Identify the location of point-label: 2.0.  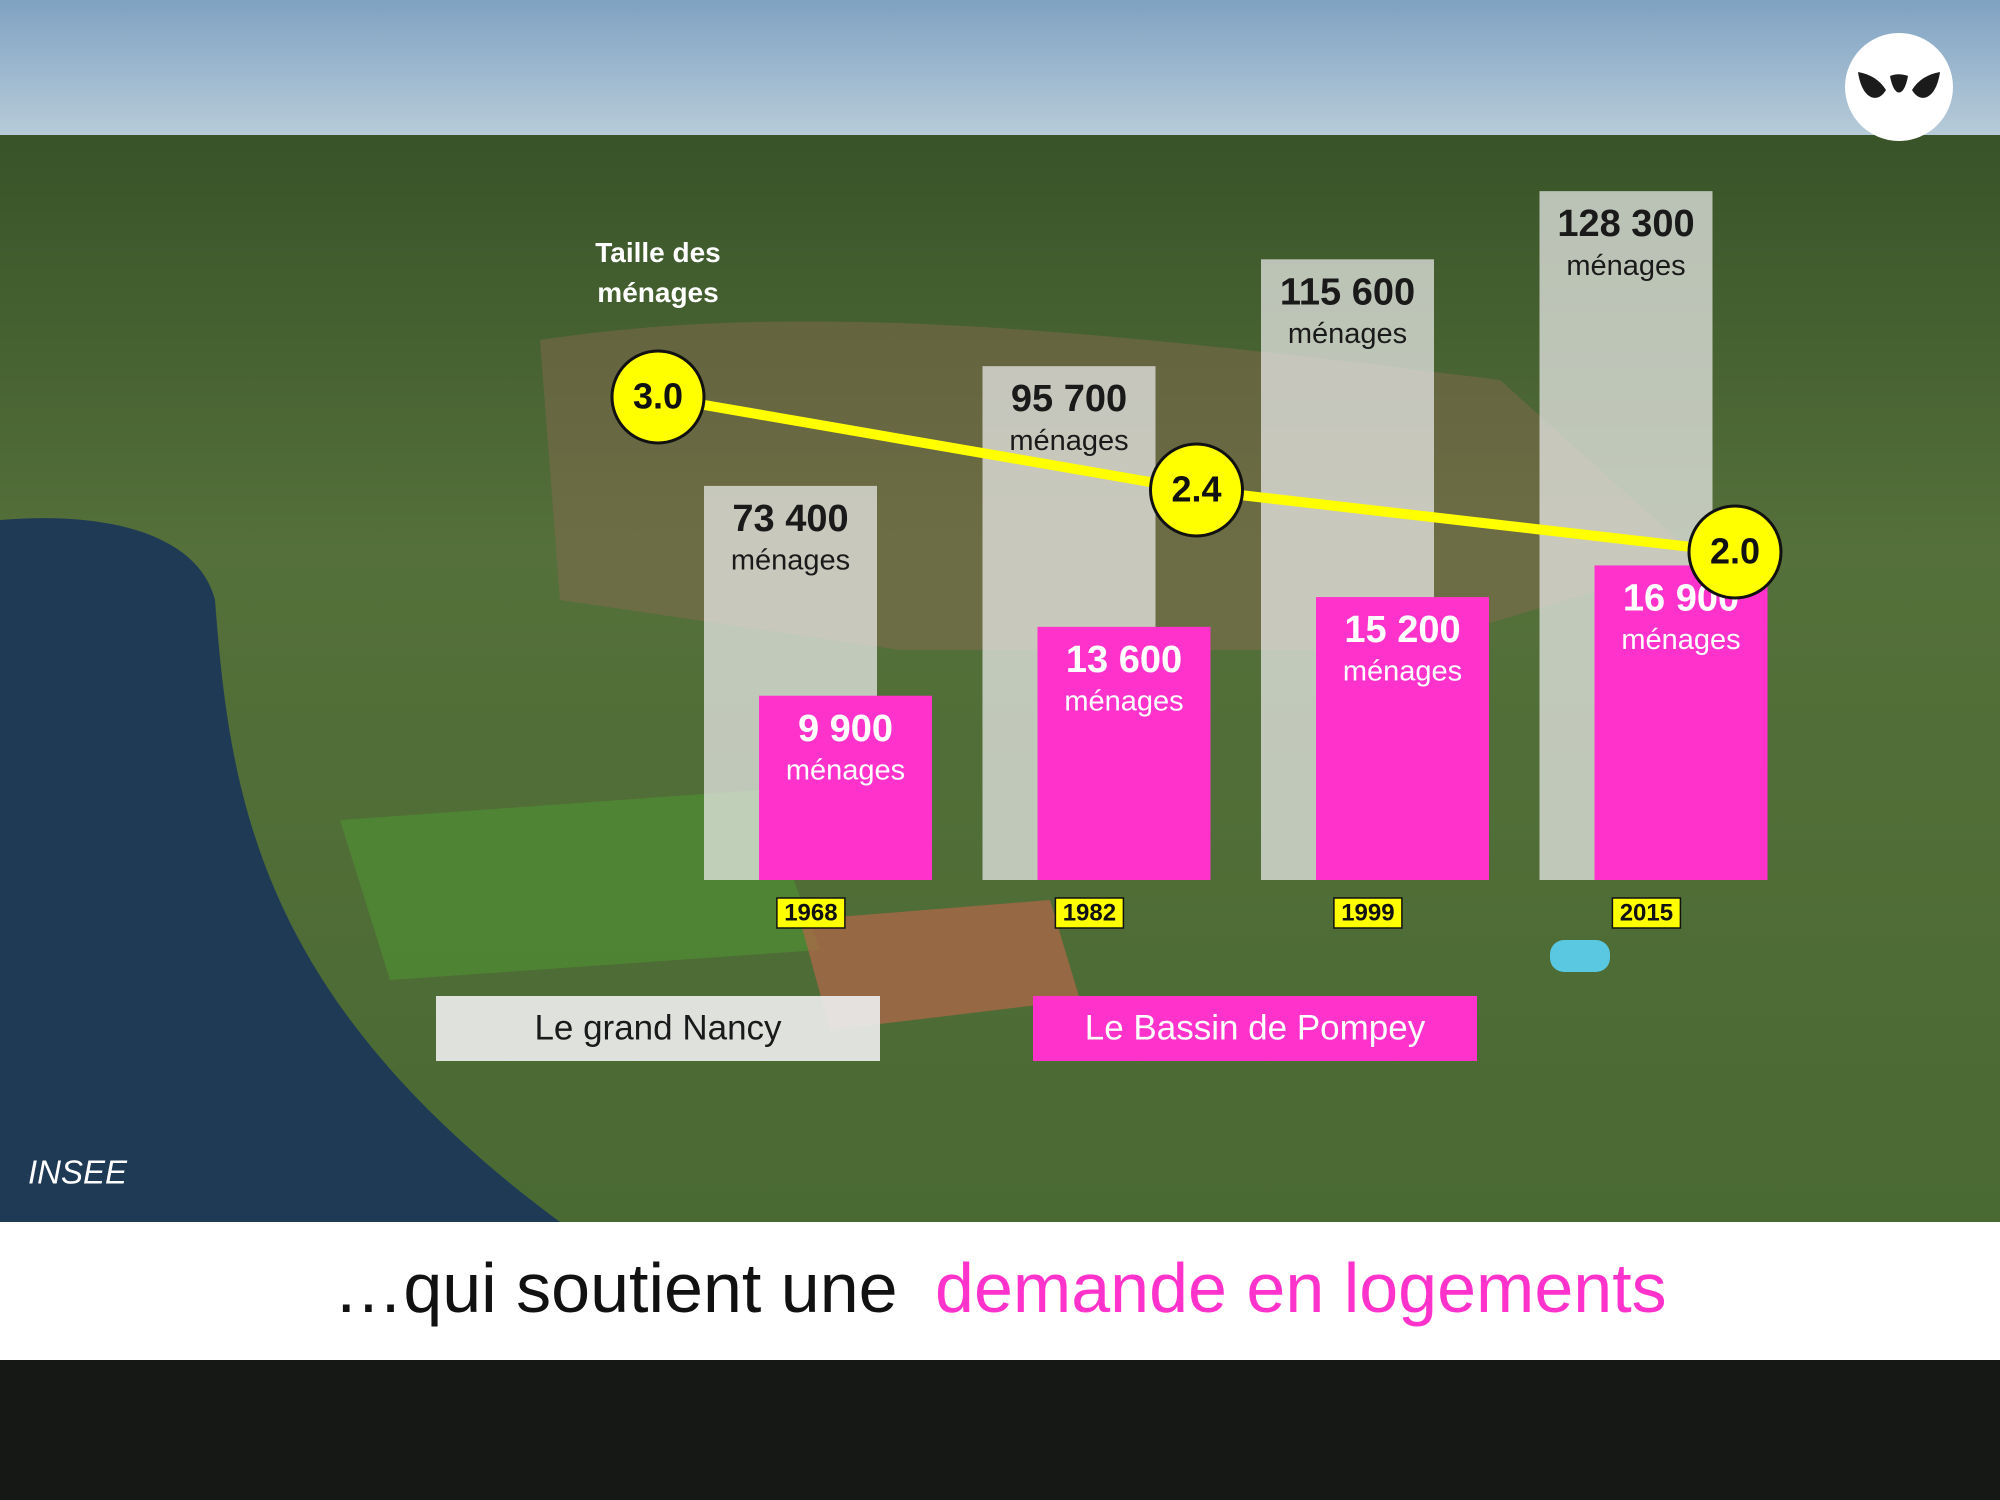
(1735, 551).